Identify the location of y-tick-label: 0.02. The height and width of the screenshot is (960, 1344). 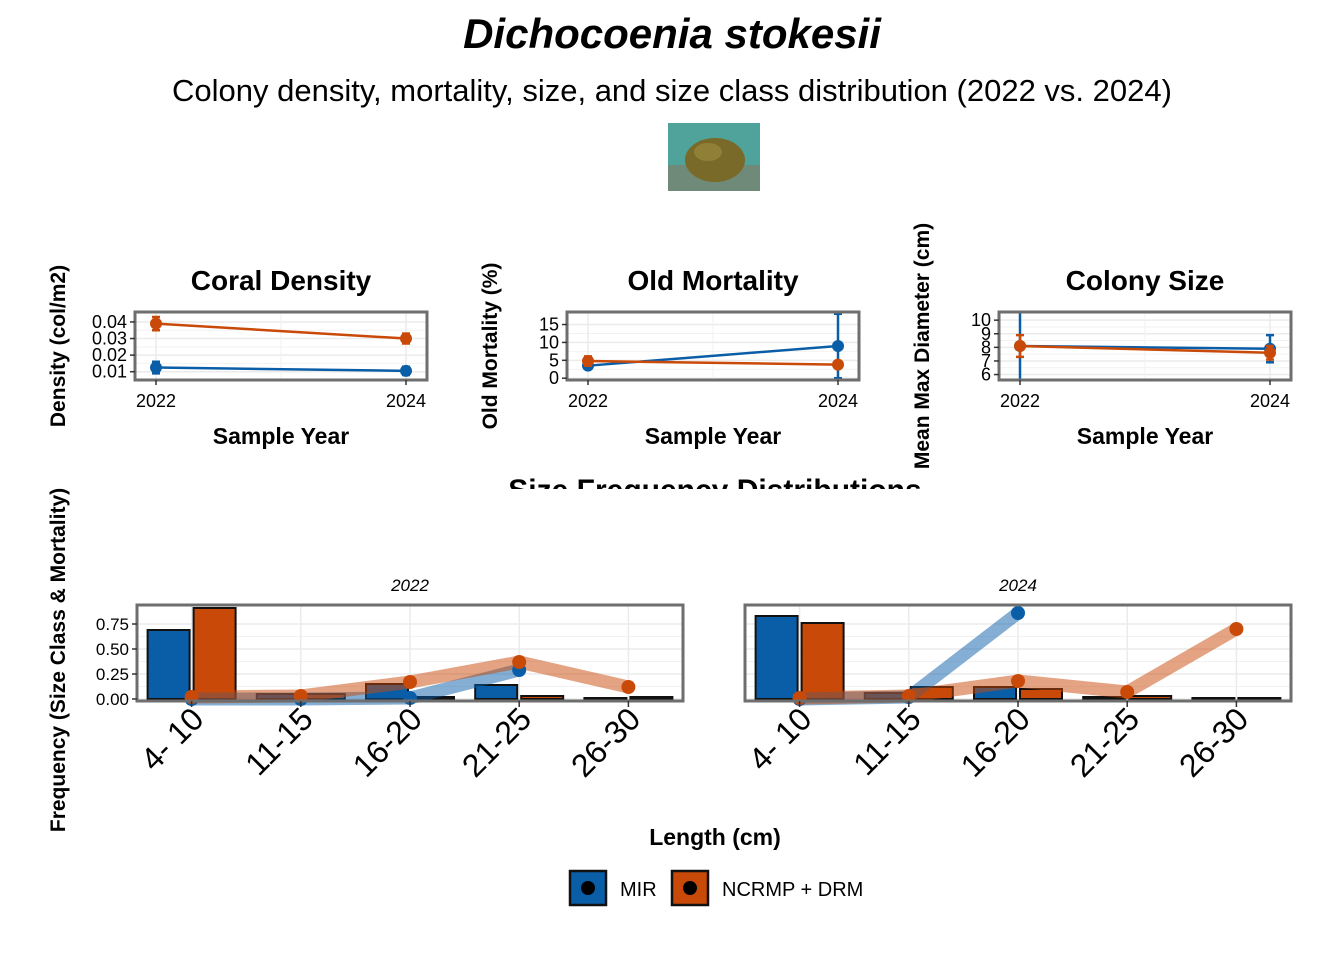
(109, 355).